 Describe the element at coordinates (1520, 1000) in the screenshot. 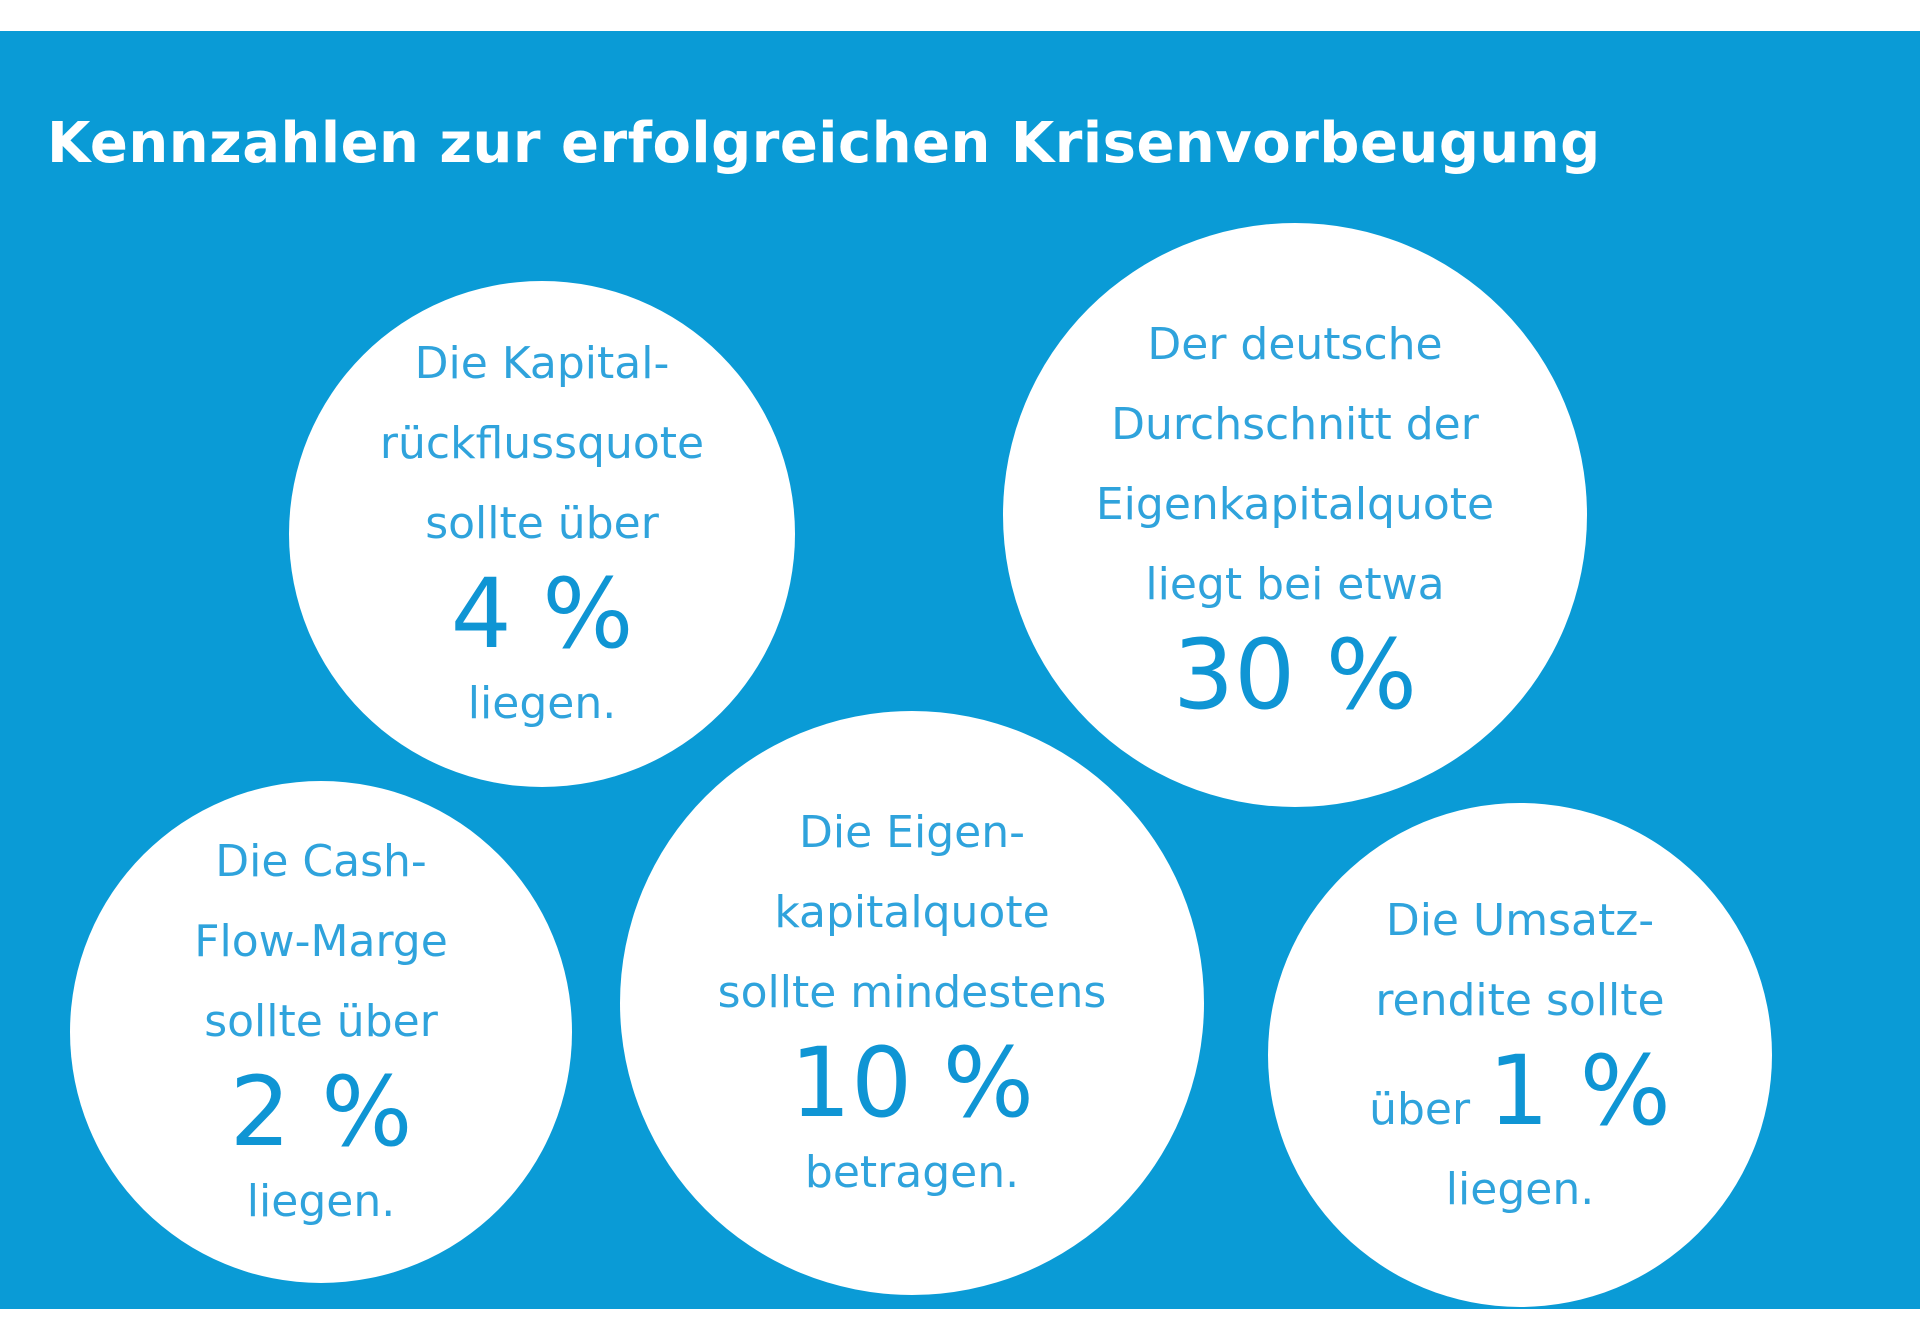

I see `bubble-text: rendite sollte` at that location.